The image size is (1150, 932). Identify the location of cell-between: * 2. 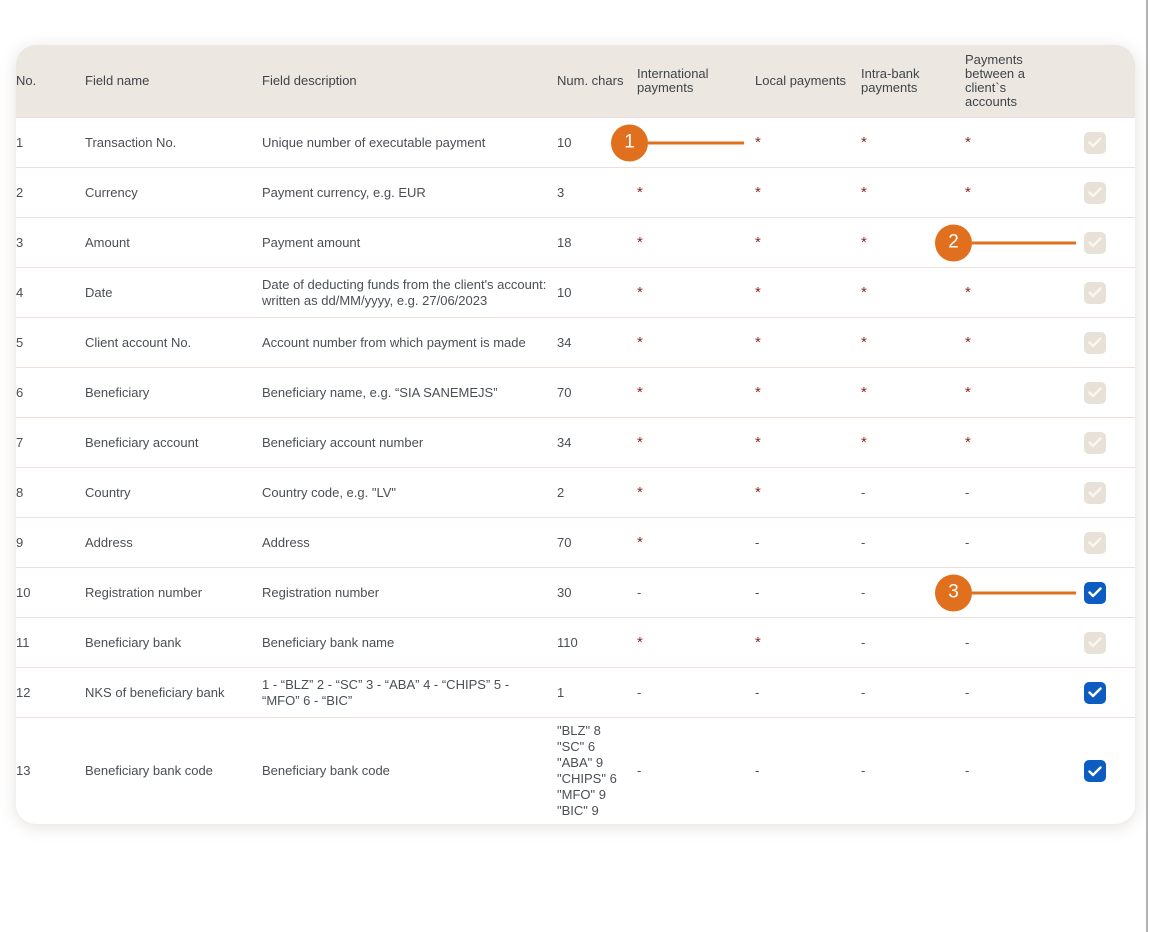
(1005, 242).